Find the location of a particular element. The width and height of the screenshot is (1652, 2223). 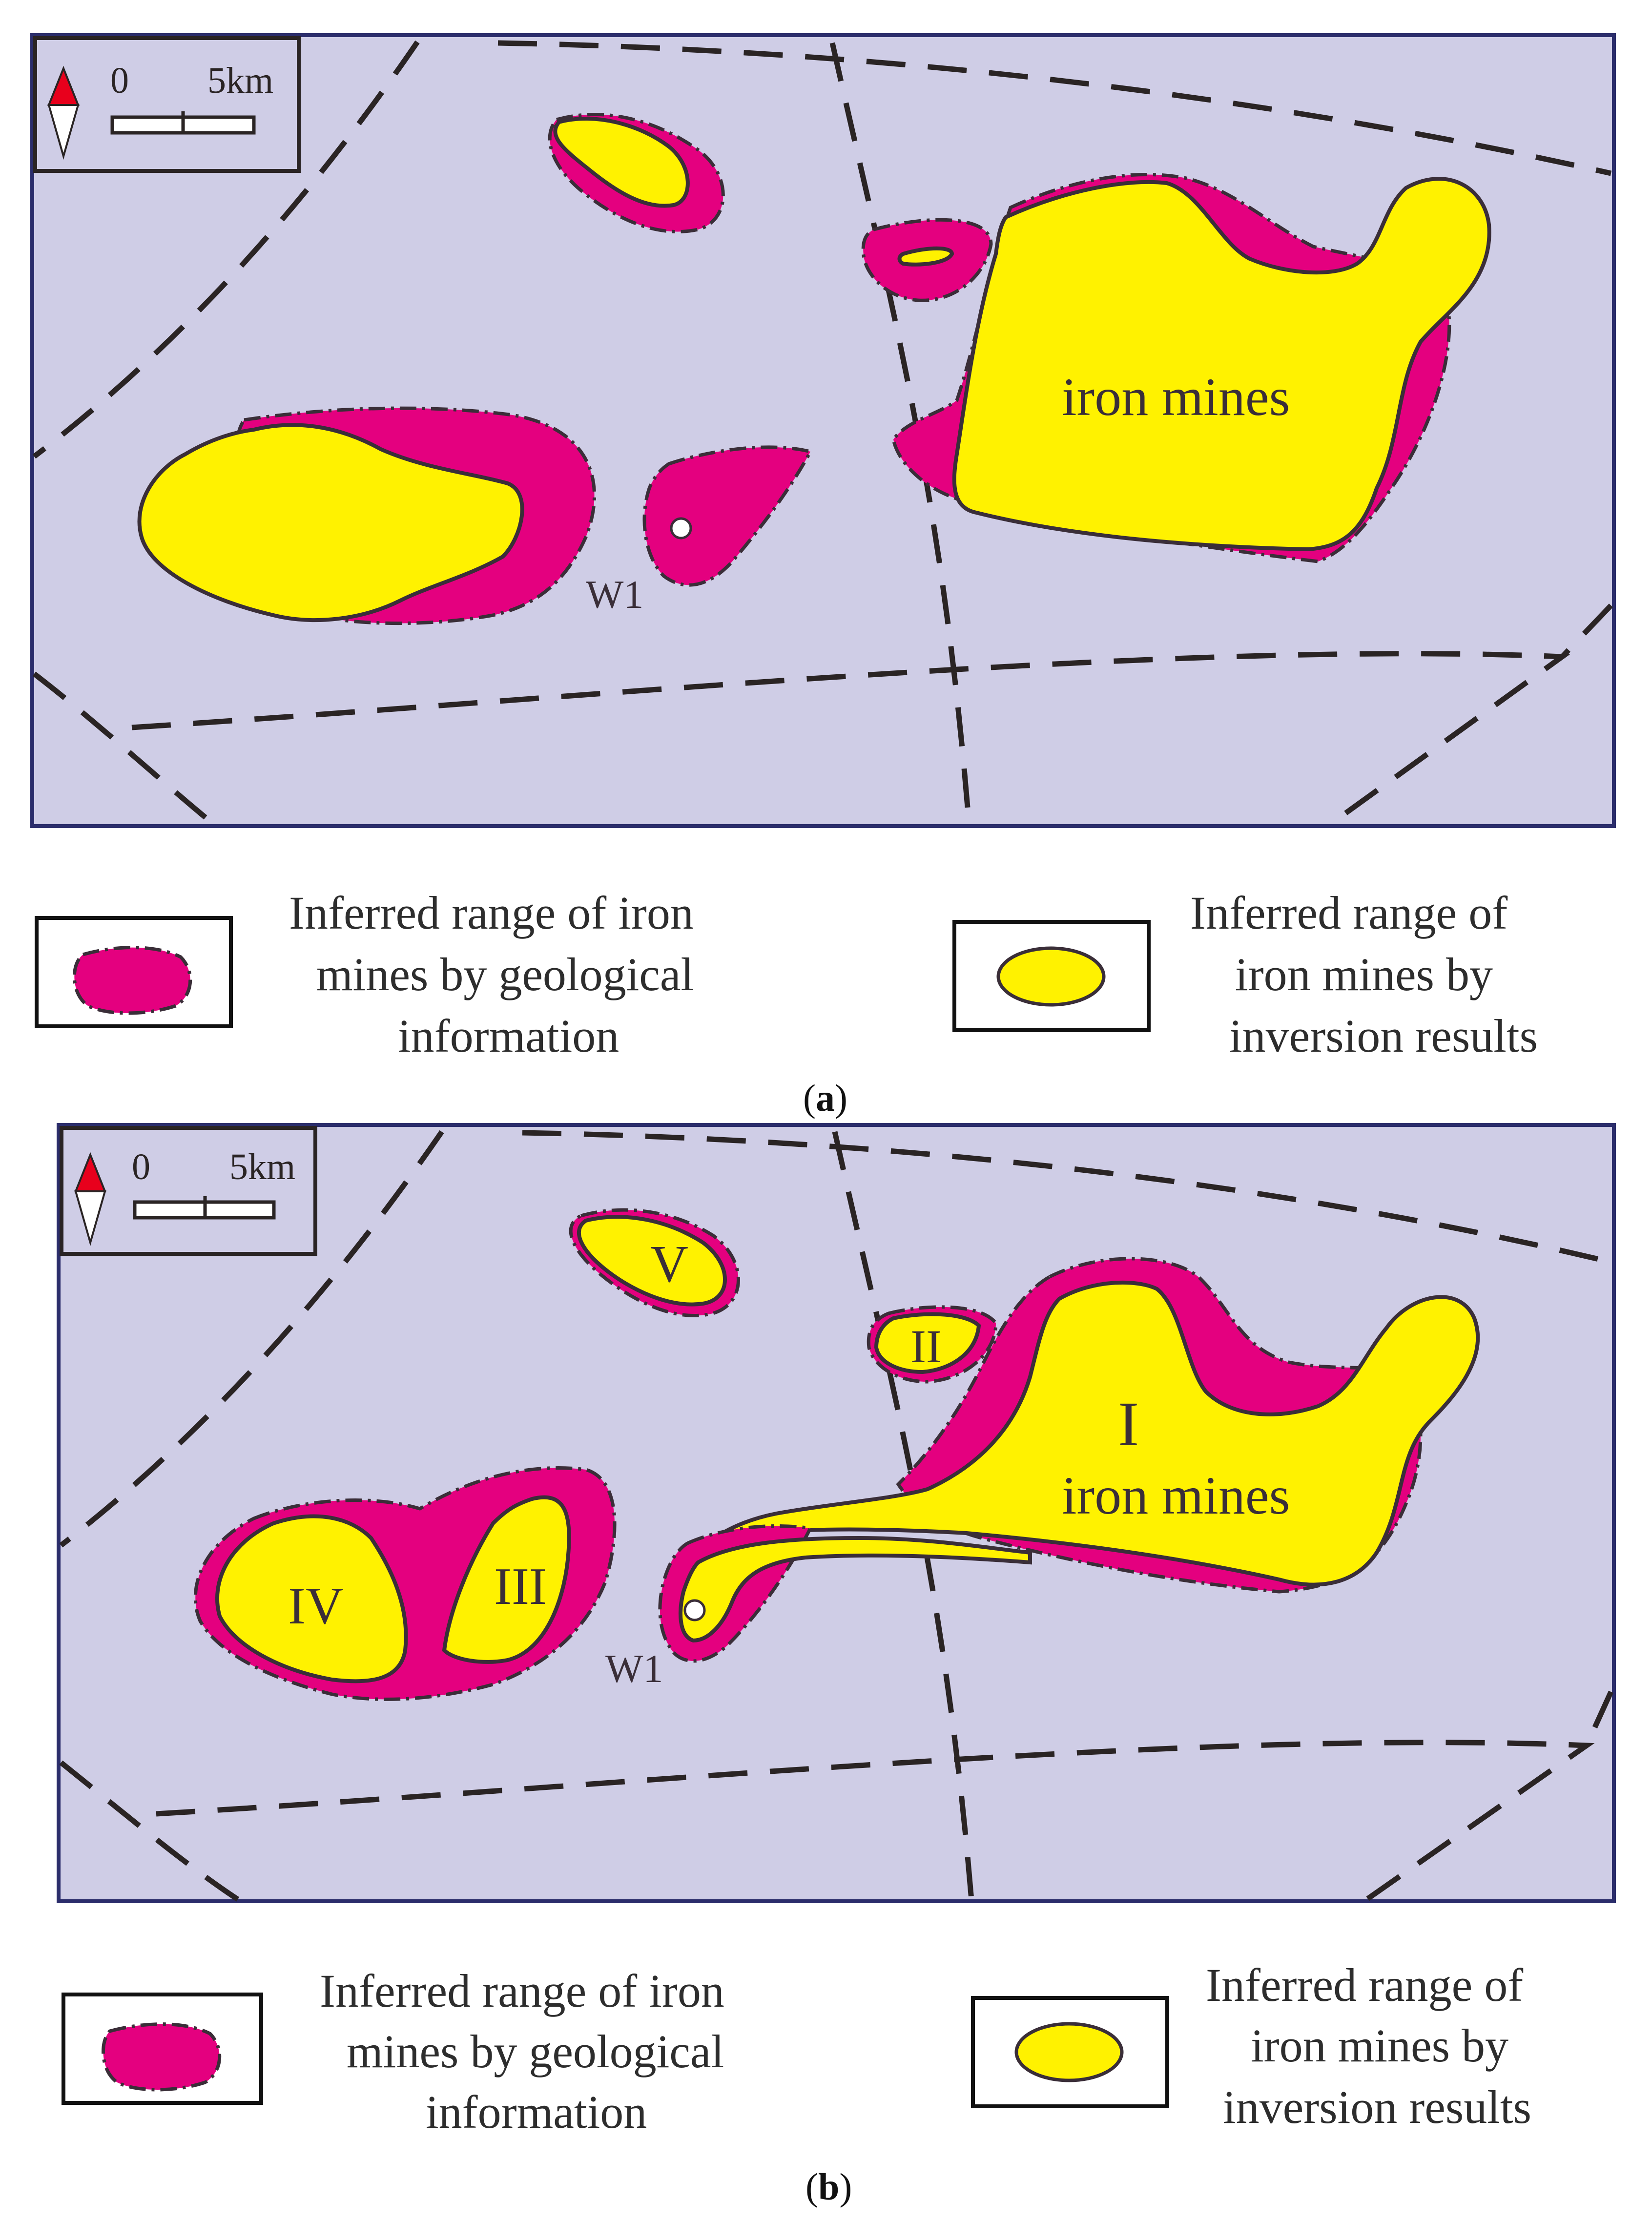

ore-label-ii: II is located at coordinates (926, 1346).